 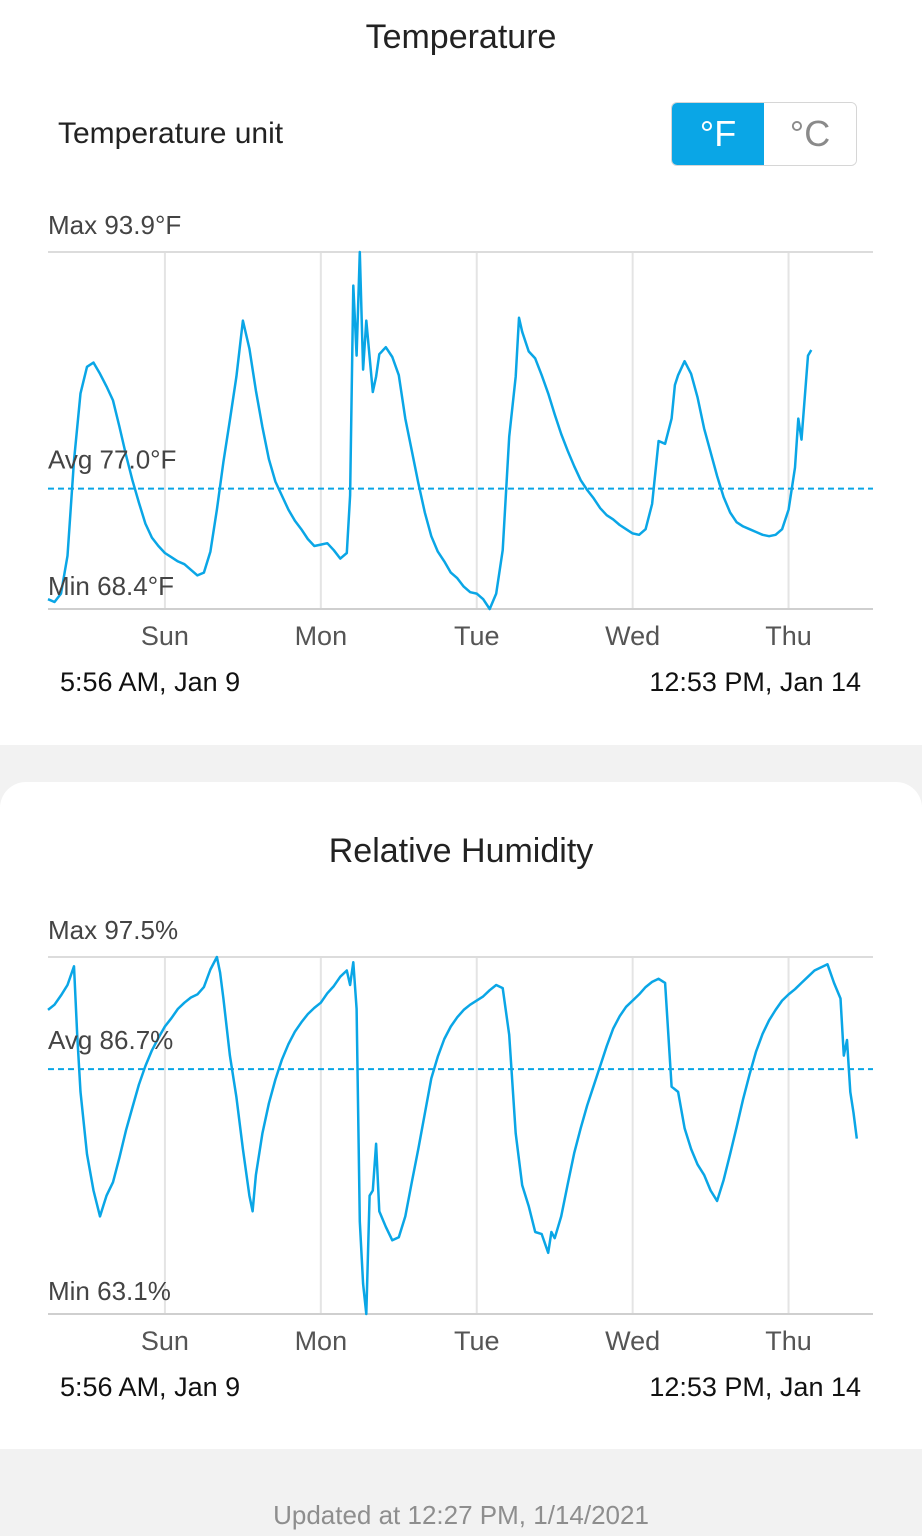 I want to click on avg-label: Avg 86.7%, so click(x=110, y=1040).